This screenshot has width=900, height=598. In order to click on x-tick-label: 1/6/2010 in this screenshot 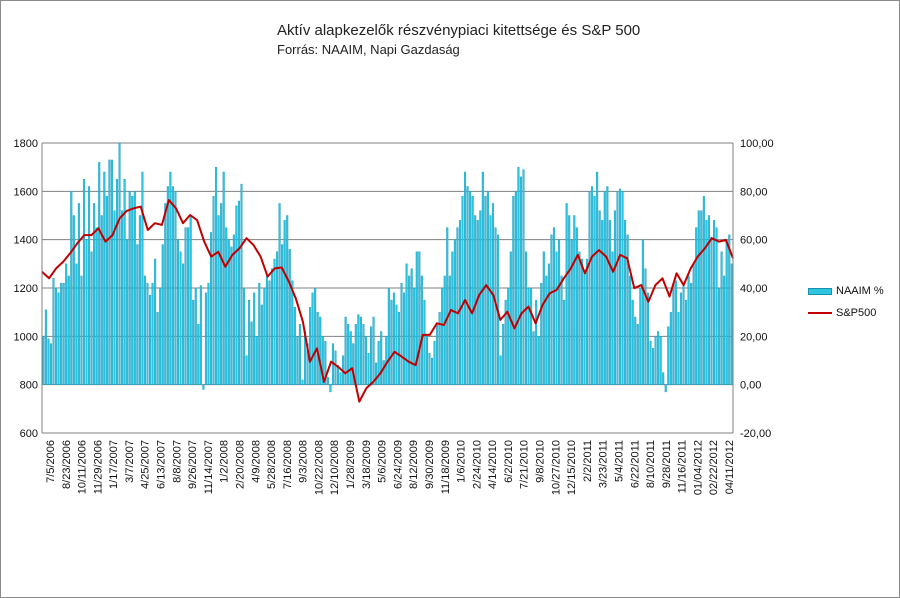, I will do `click(462, 461)`.